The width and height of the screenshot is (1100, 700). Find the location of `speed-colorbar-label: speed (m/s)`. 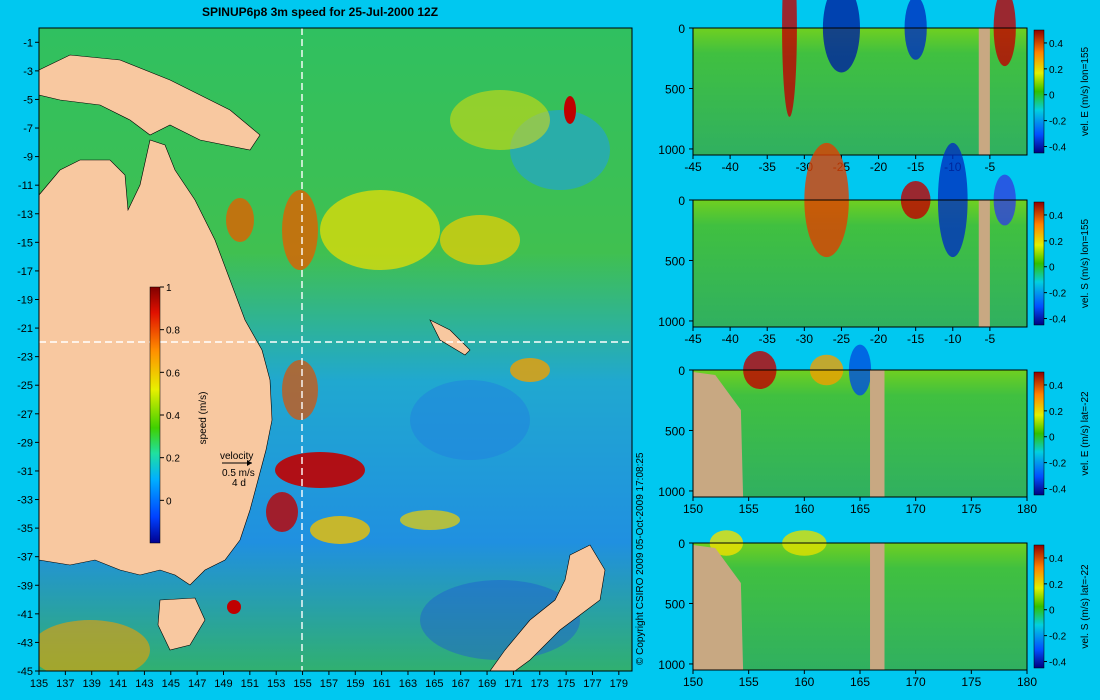

speed-colorbar-label: speed (m/s) is located at coordinates (203, 418).